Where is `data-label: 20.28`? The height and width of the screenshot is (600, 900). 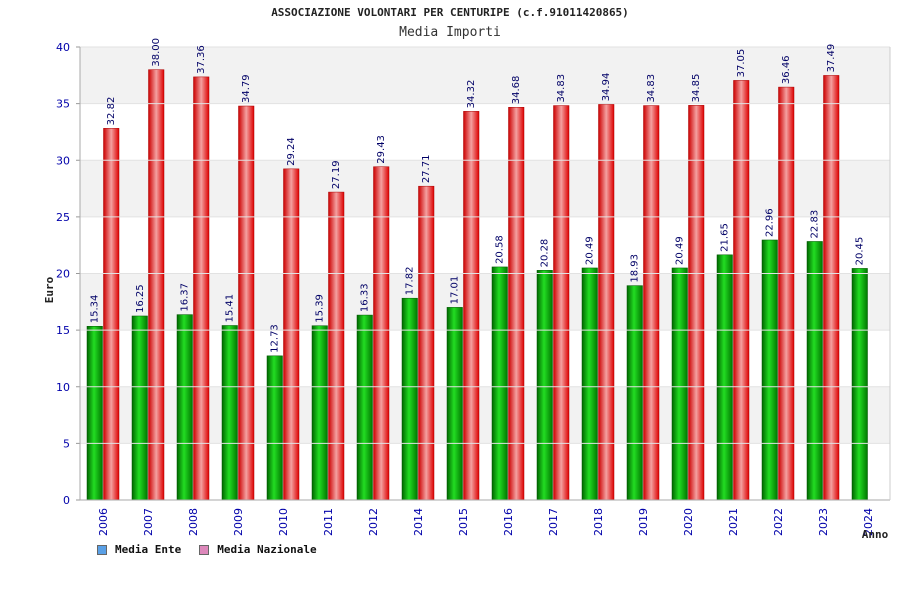 data-label: 20.28 is located at coordinates (545, 253).